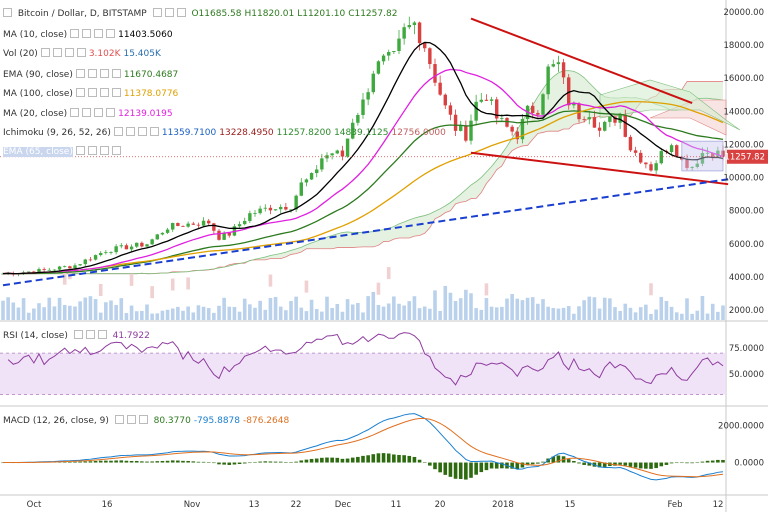 This screenshot has width=768, height=512. I want to click on indicator-value: 12756.0000, so click(418, 133).